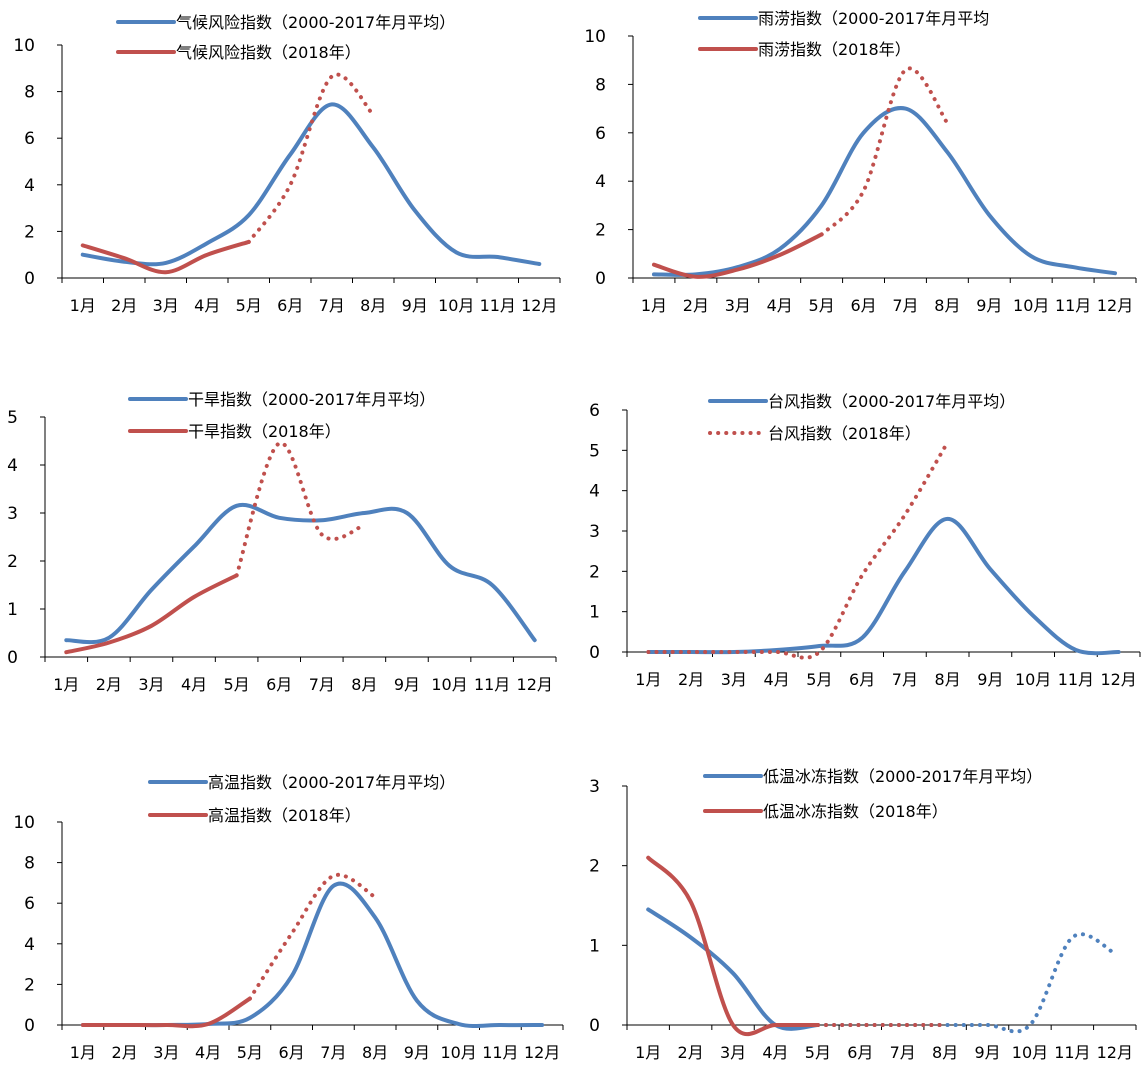  I want to click on legend-label-2: 气候风险指数（2018年）, so click(268, 52).